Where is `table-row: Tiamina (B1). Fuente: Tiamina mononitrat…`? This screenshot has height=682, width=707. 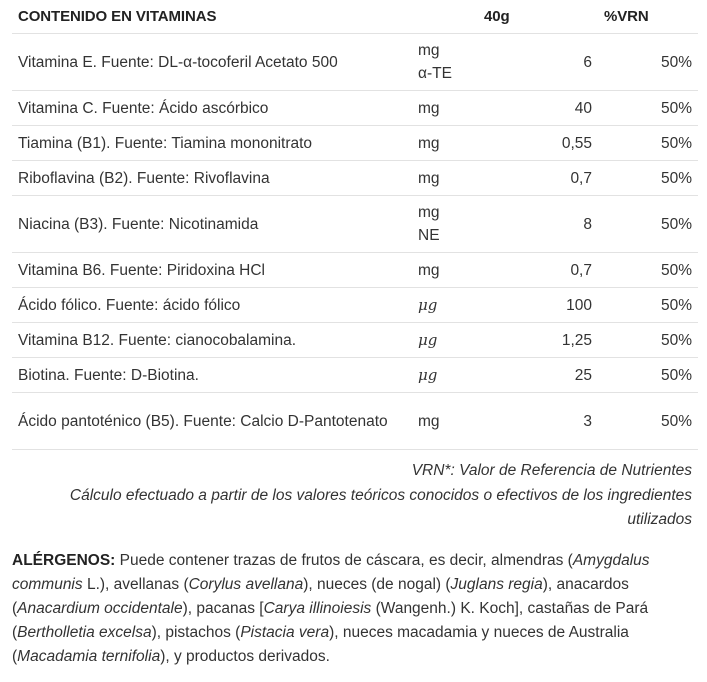
table-row: Tiamina (B1). Fuente: Tiamina mononitrat… is located at coordinates (355, 143).